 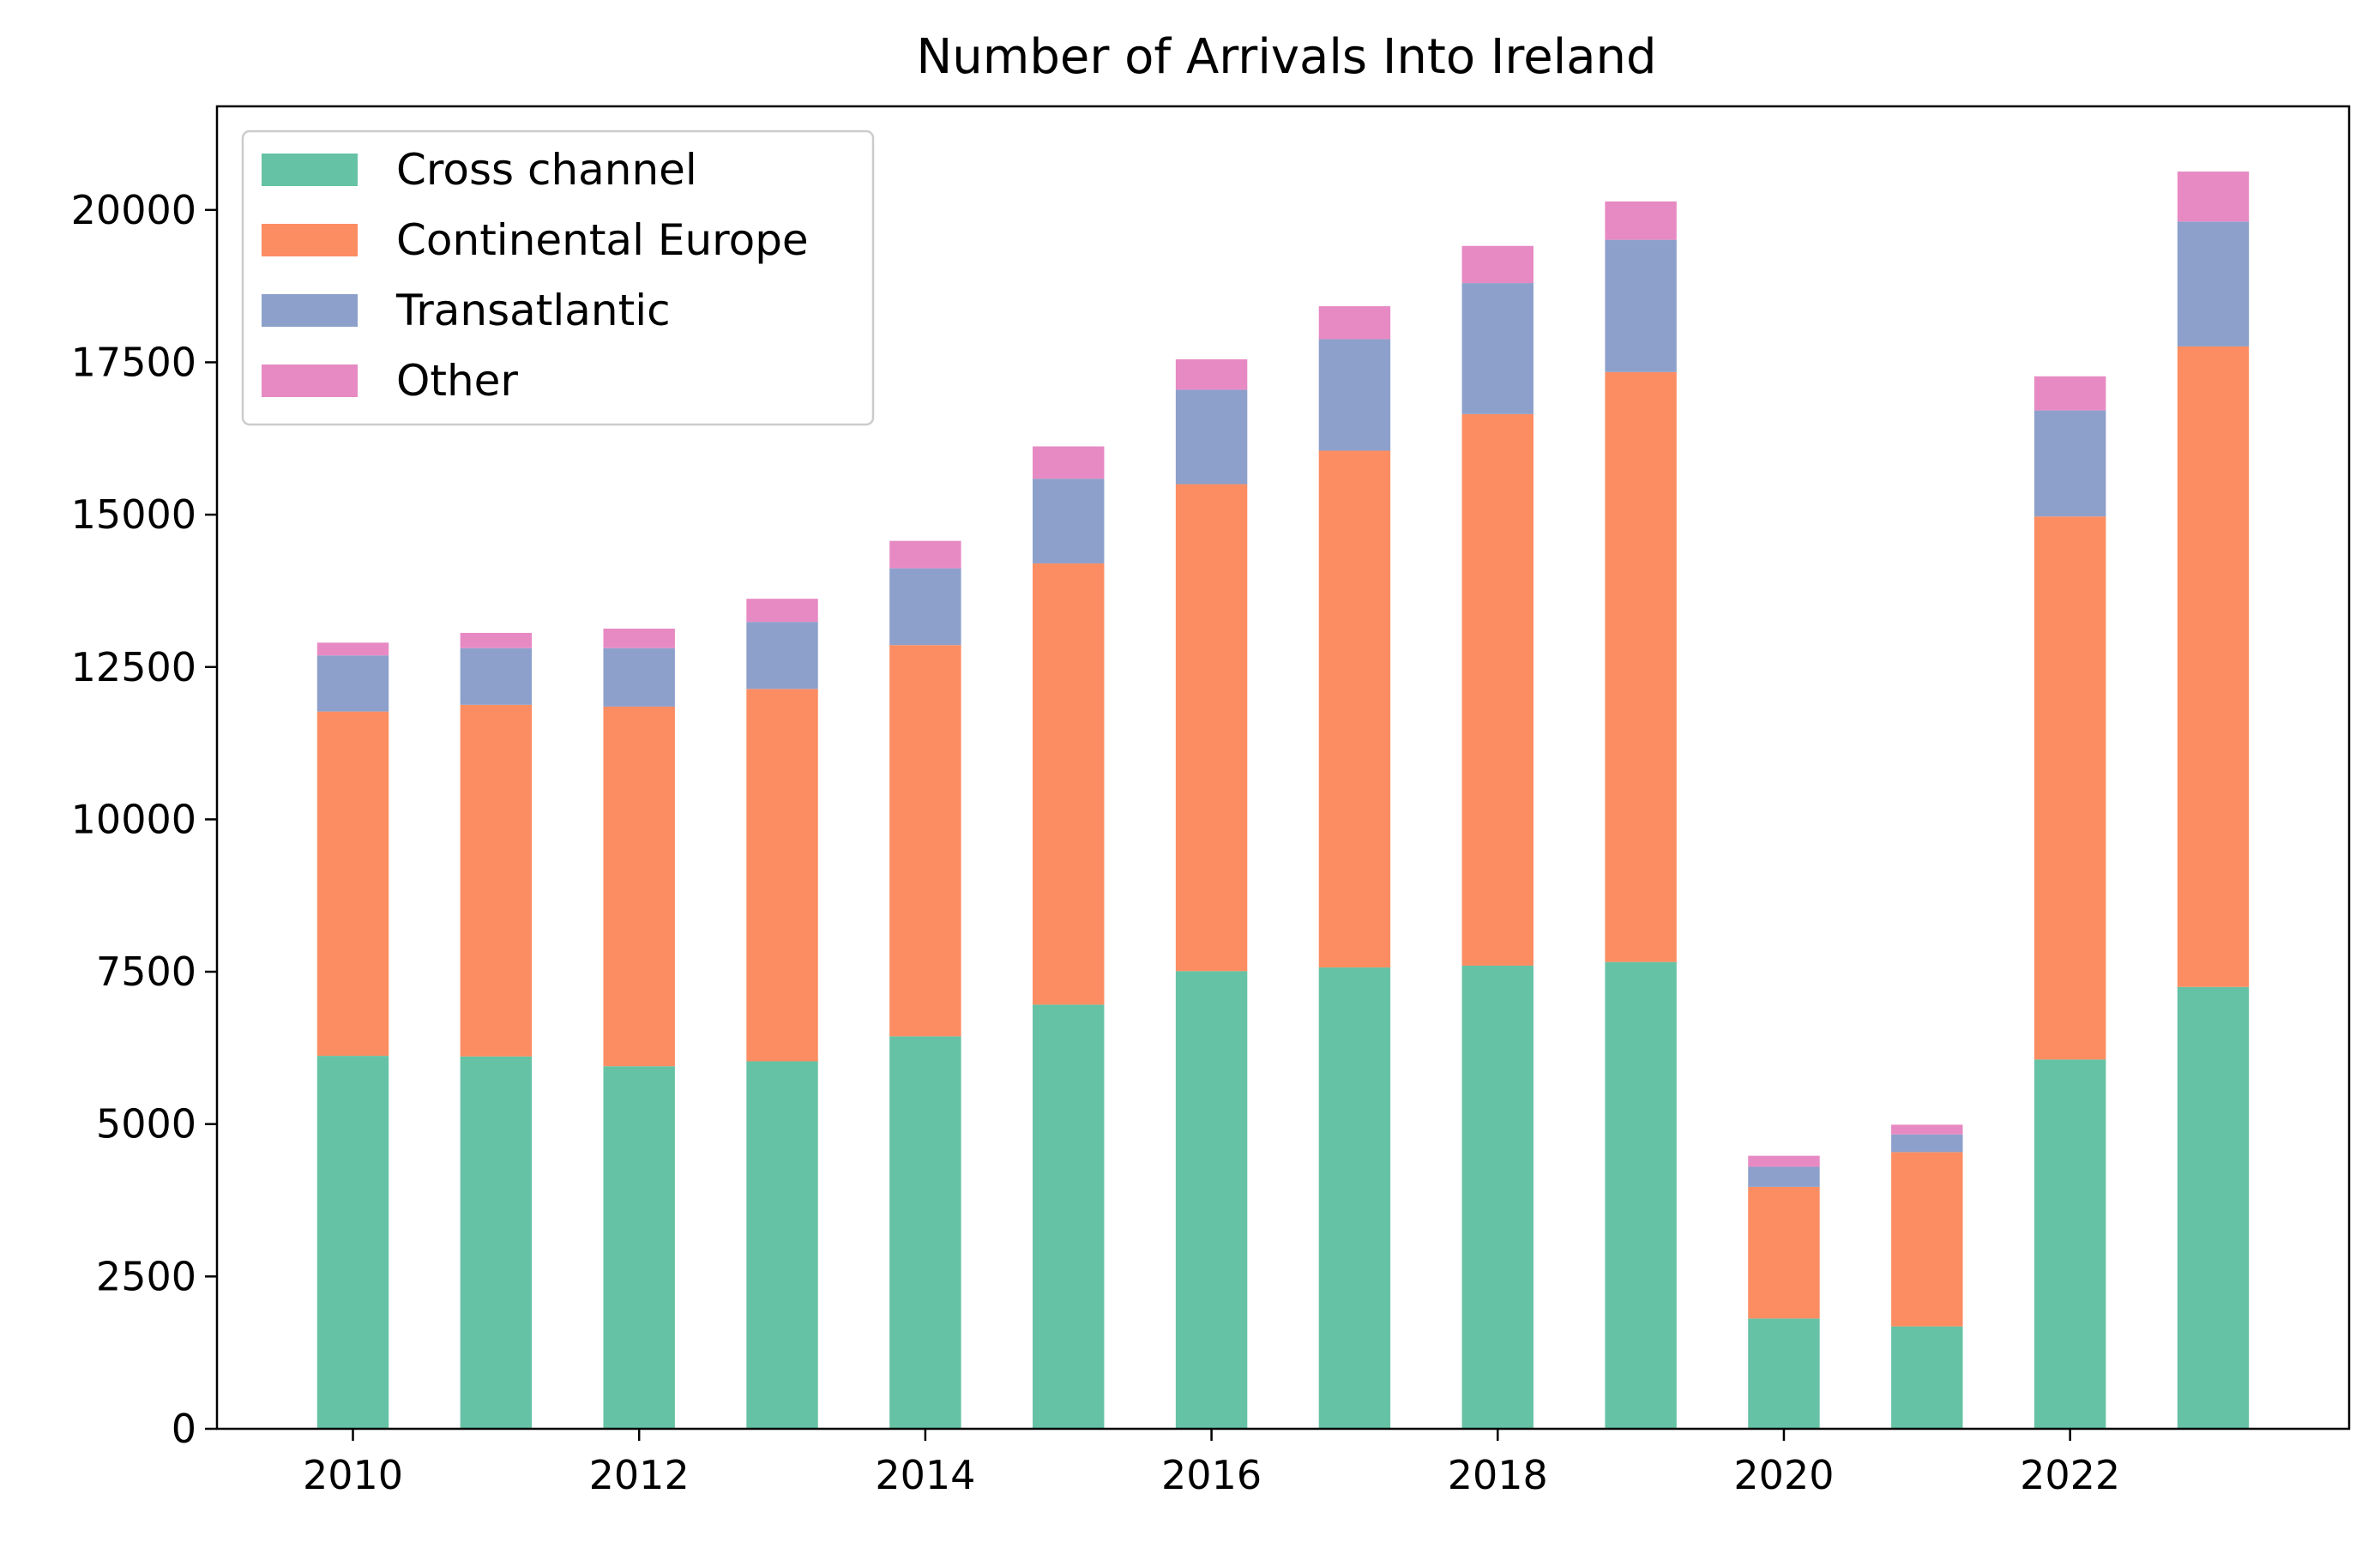 I want to click on bar-continental-europe-2012, so click(x=639, y=887).